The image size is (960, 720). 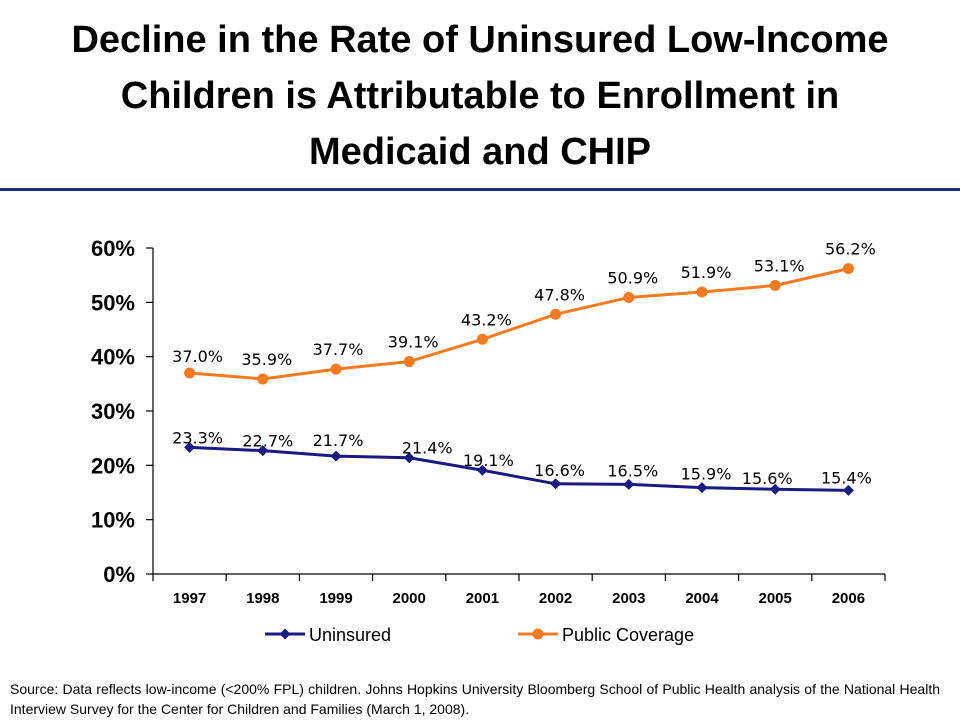 What do you see at coordinates (197, 356) in the screenshot?
I see `data-label-public: 37.0%` at bounding box center [197, 356].